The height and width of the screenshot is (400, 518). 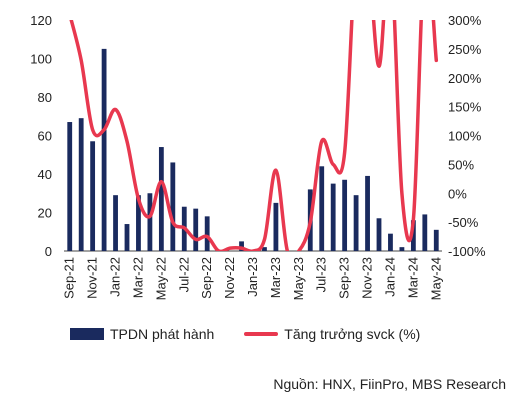 I want to click on left-axis-ticks: 0 20 40 60 80 100 120, so click(x=41, y=136).